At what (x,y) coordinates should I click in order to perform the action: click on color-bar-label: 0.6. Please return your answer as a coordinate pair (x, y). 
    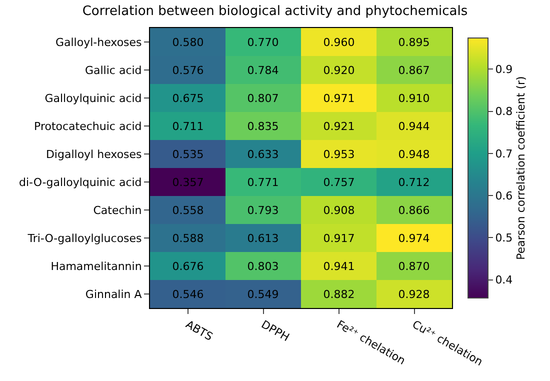
    Looking at the image, I should click on (504, 195).